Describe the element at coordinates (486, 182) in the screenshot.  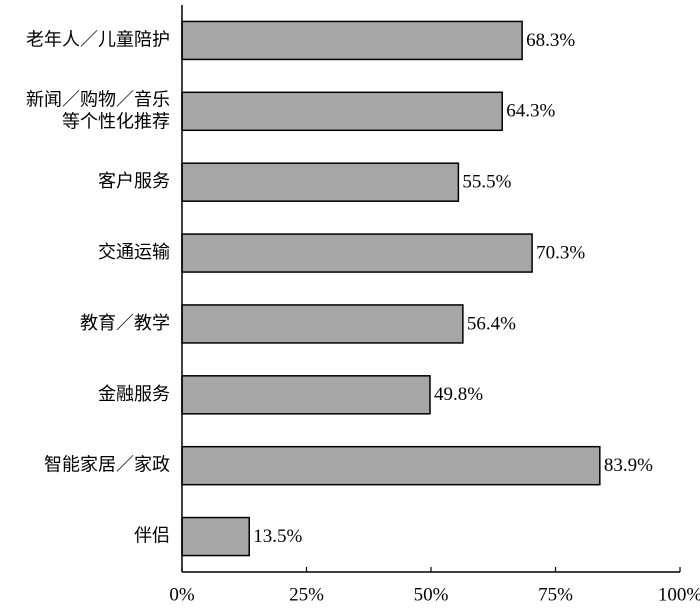
I see `value-label: 55.5%` at that location.